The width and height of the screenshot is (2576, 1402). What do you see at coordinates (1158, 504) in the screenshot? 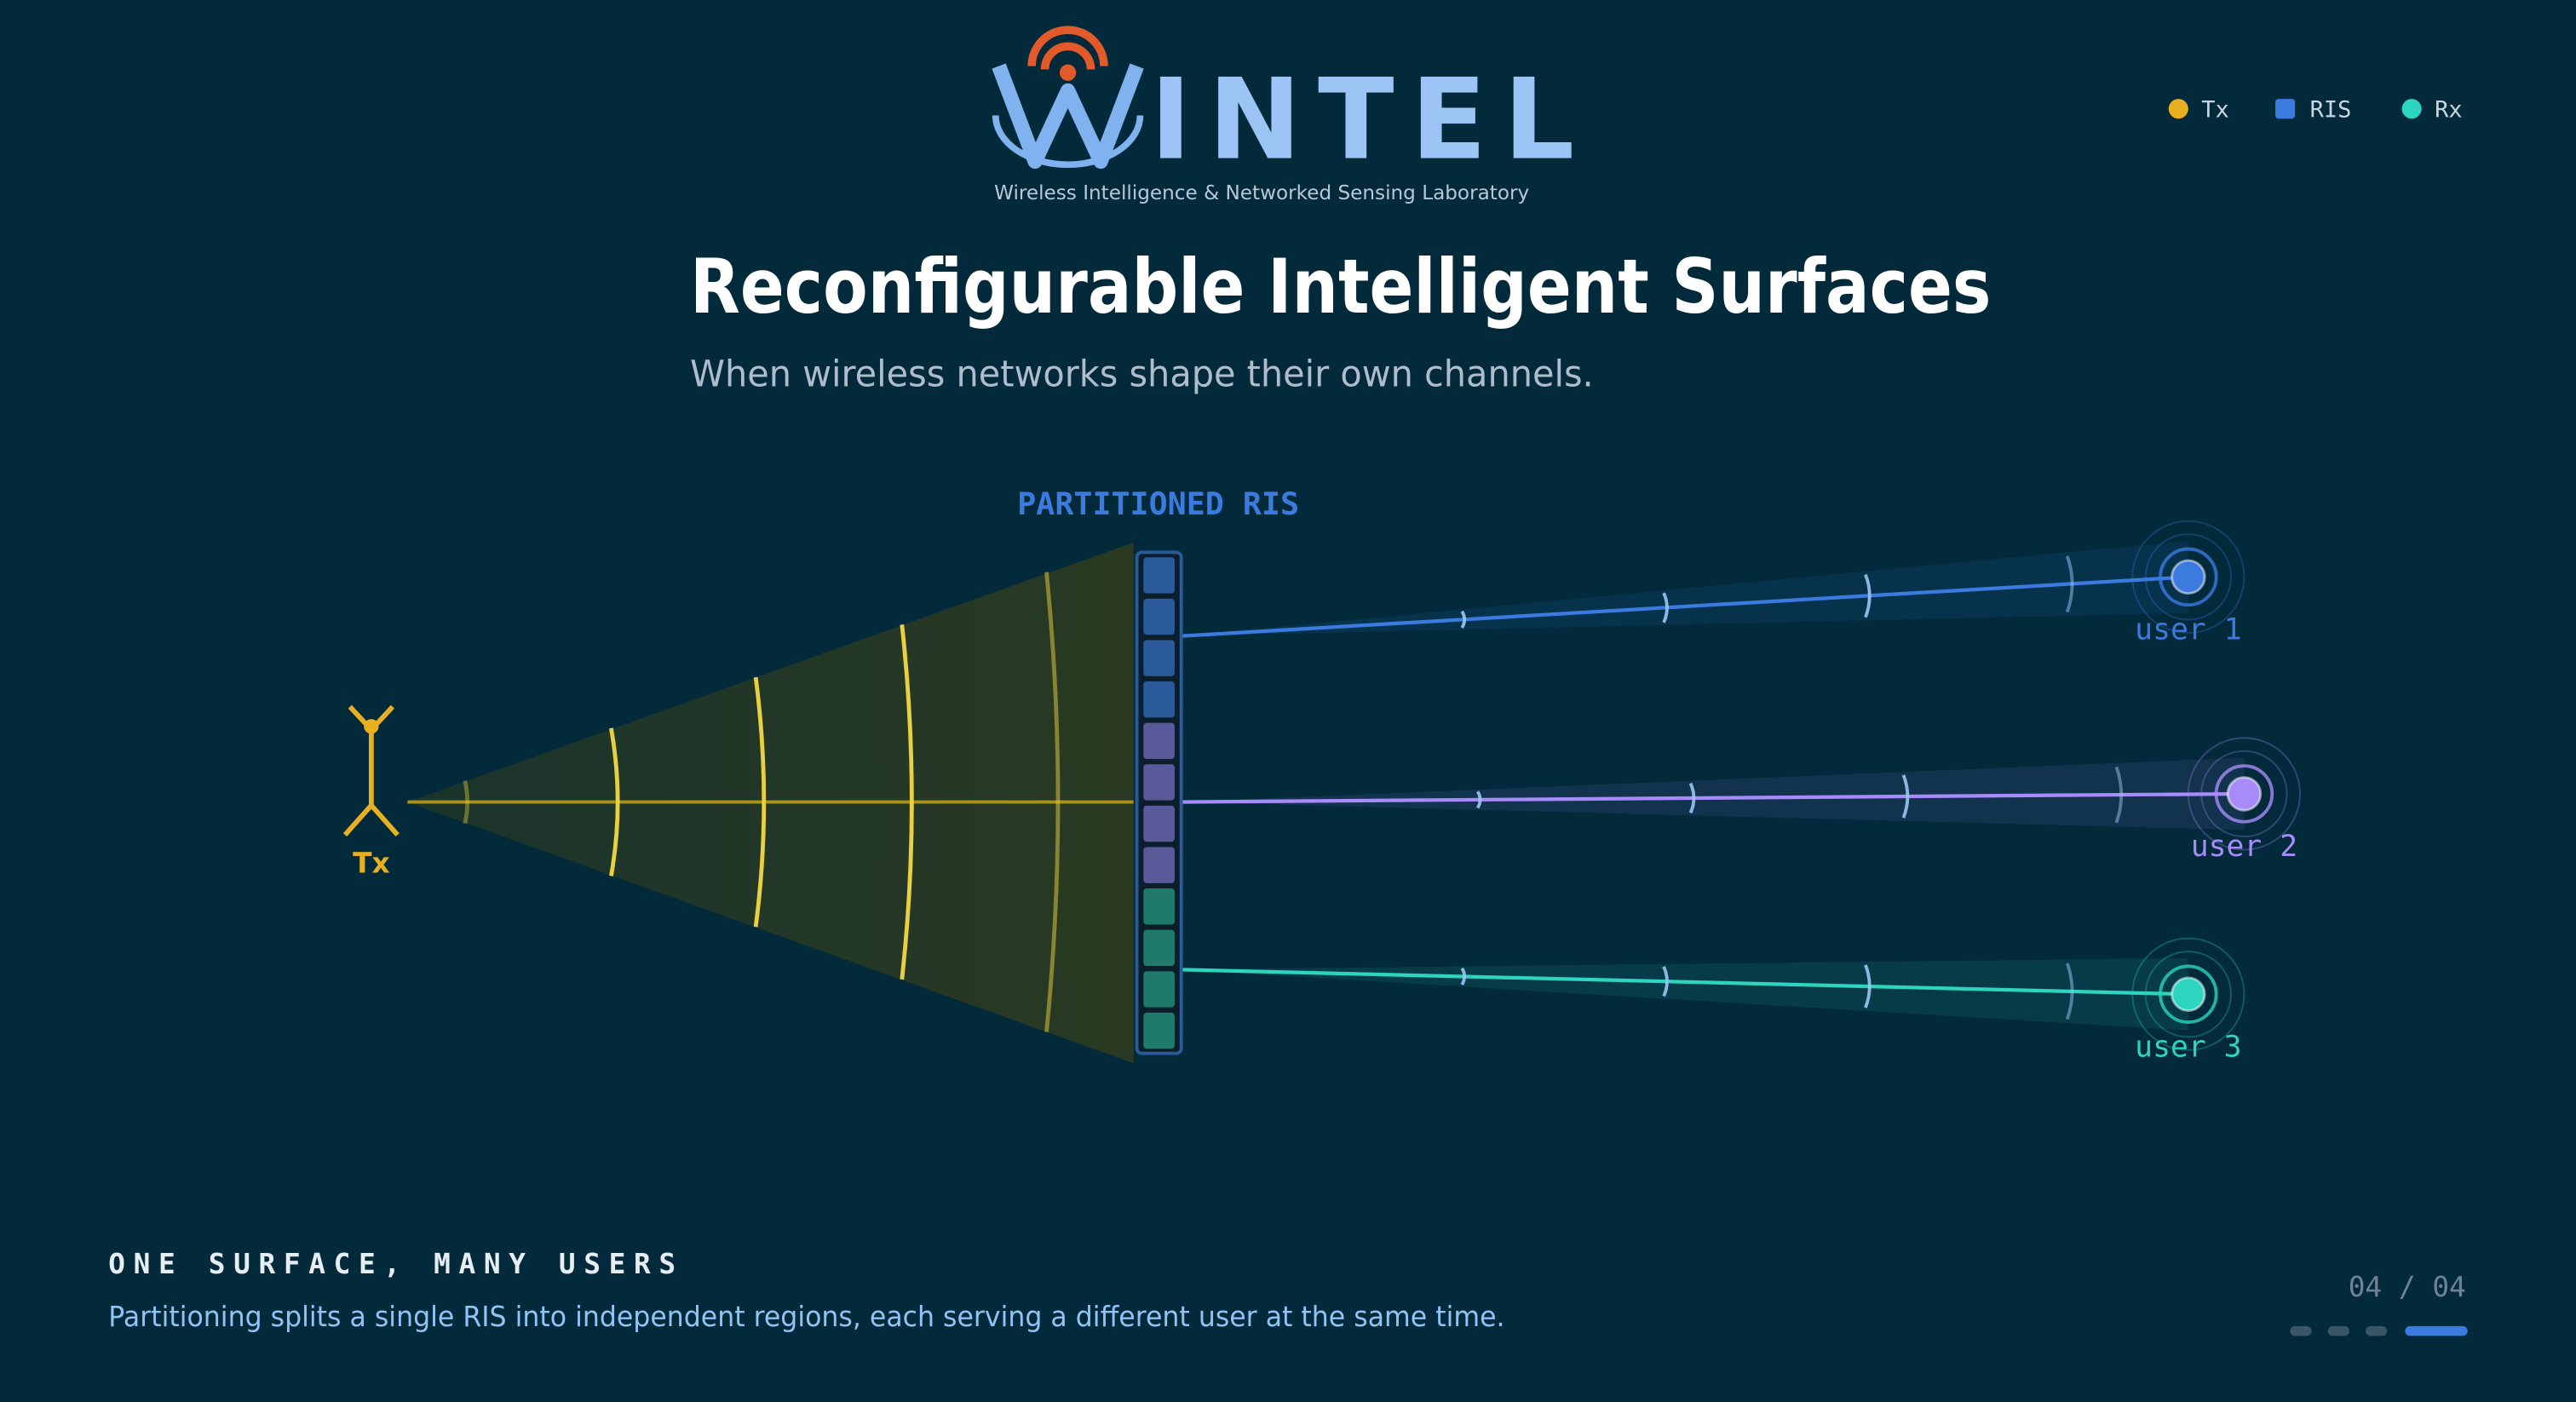
I see `ris-label: PARTITIONED RIS` at bounding box center [1158, 504].